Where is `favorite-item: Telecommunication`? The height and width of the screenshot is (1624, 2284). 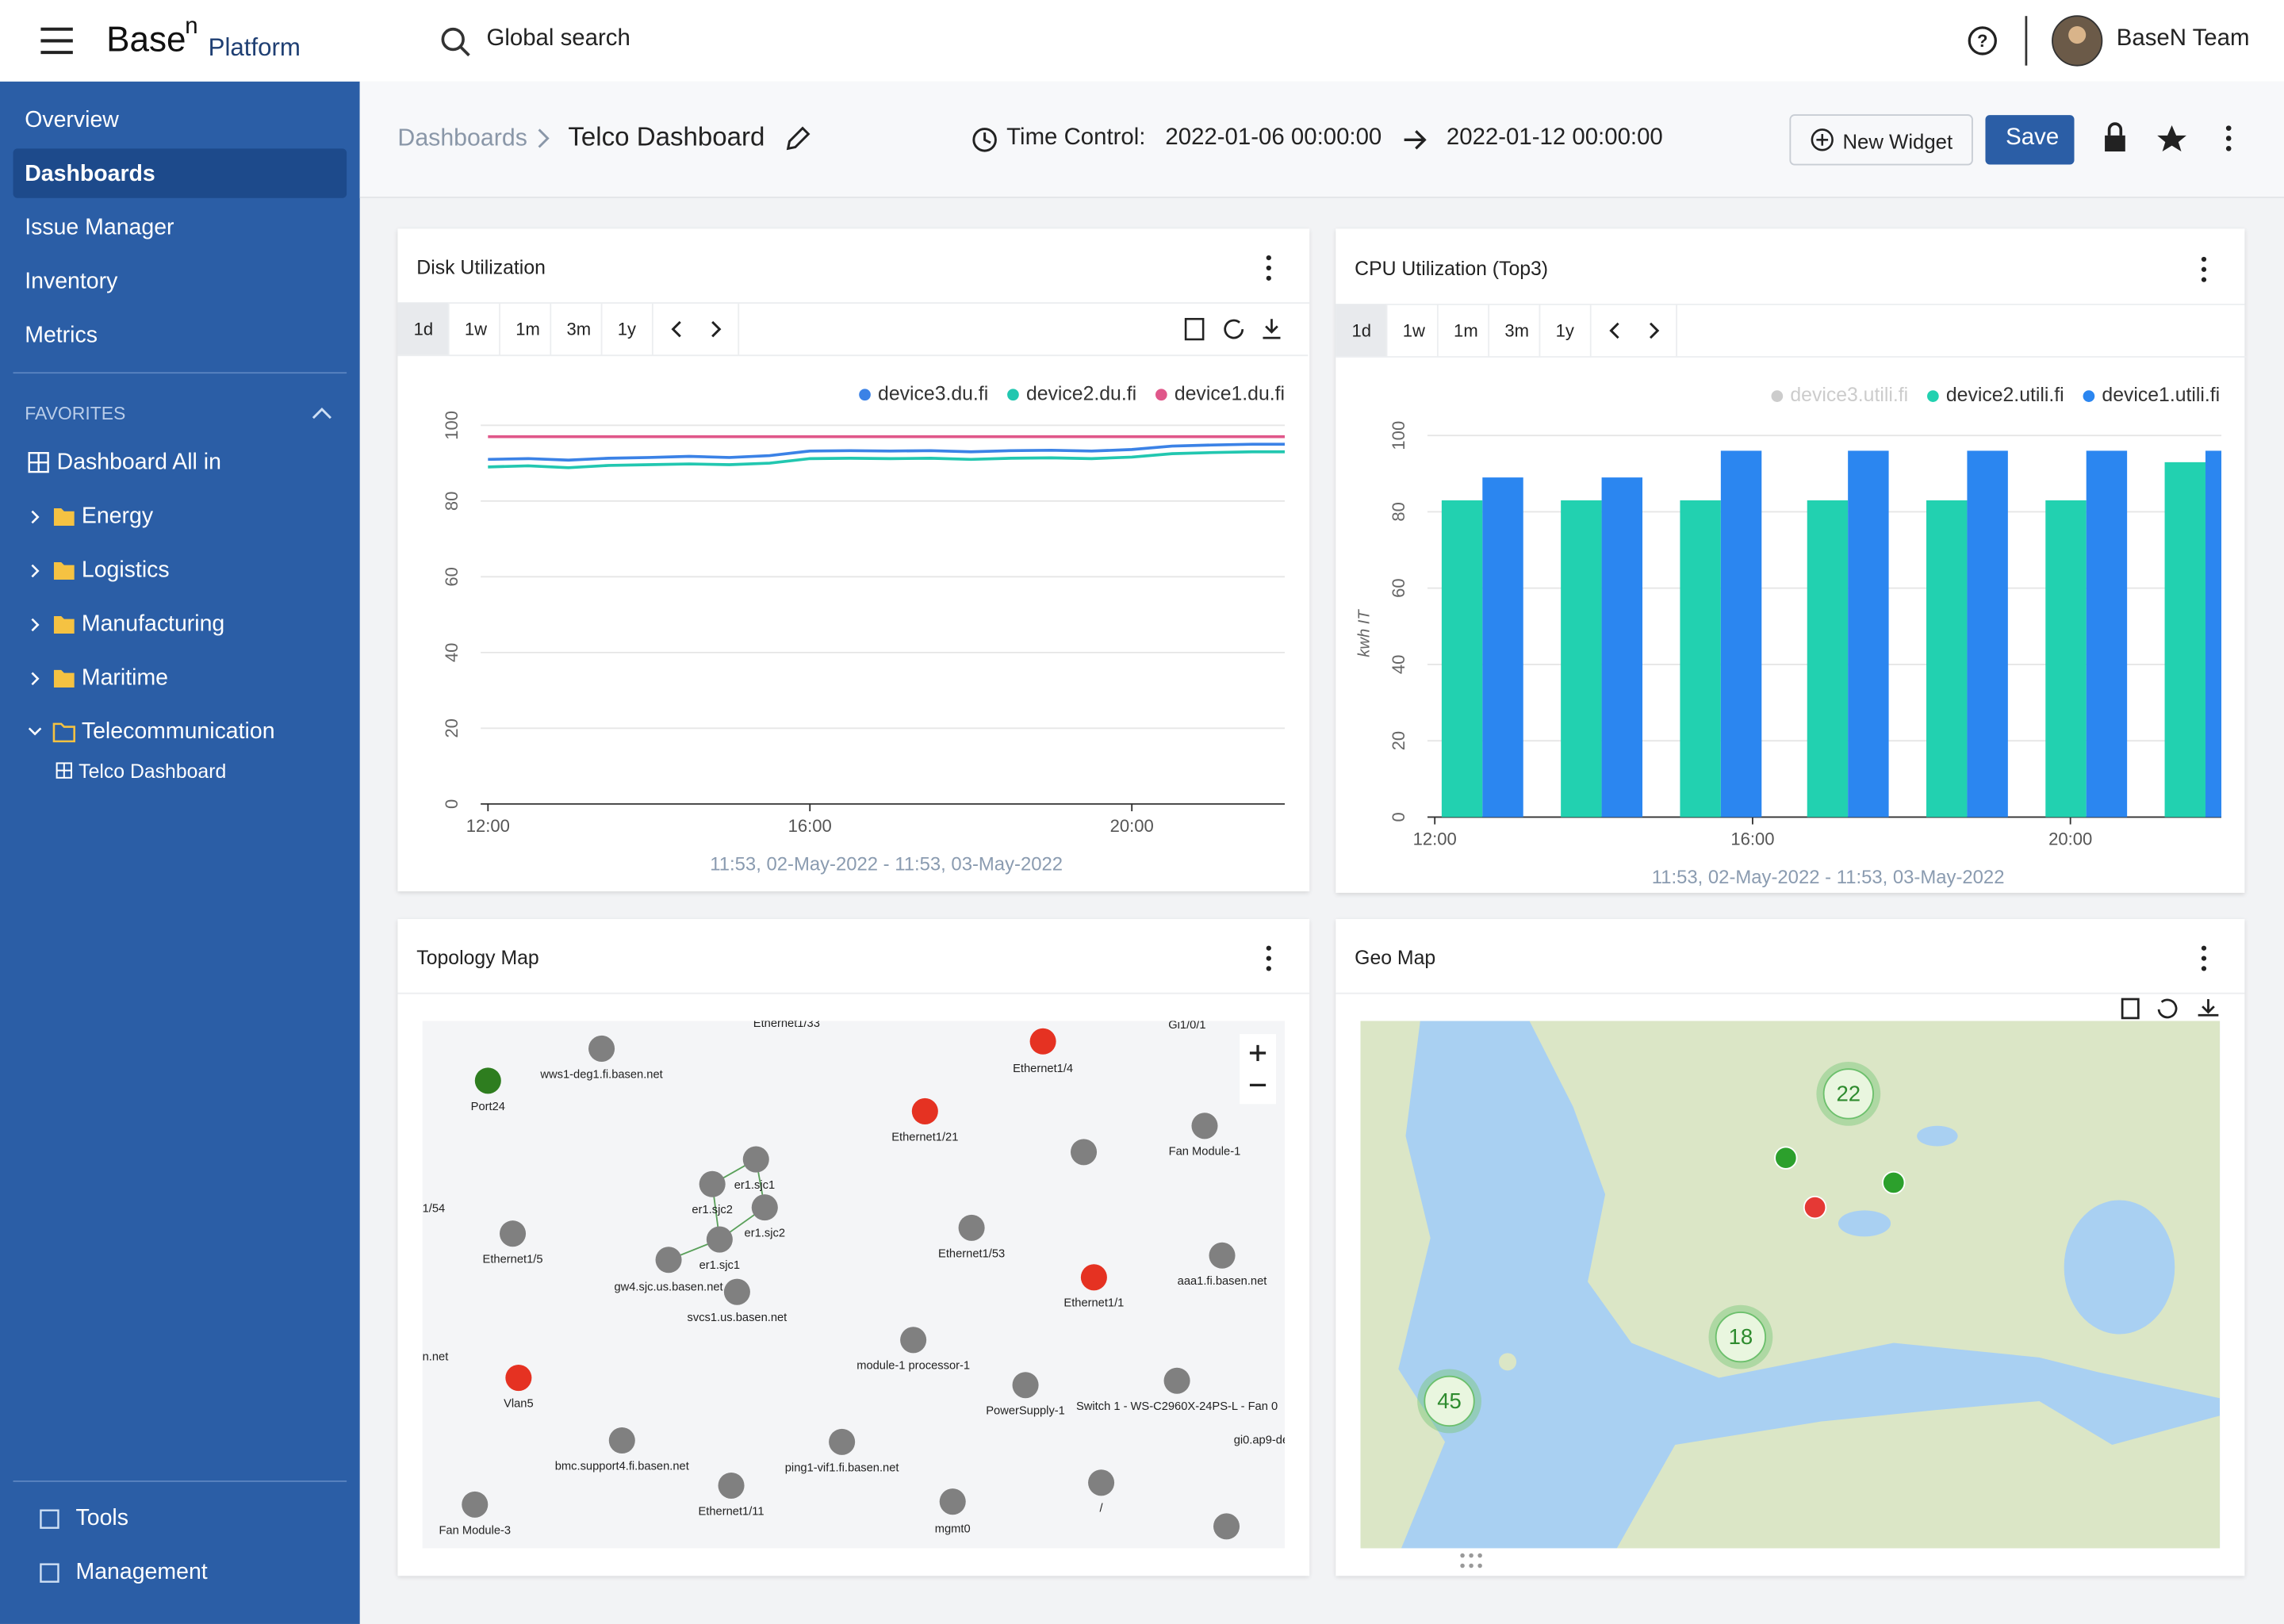
favorite-item: Telecommunication is located at coordinates (178, 731).